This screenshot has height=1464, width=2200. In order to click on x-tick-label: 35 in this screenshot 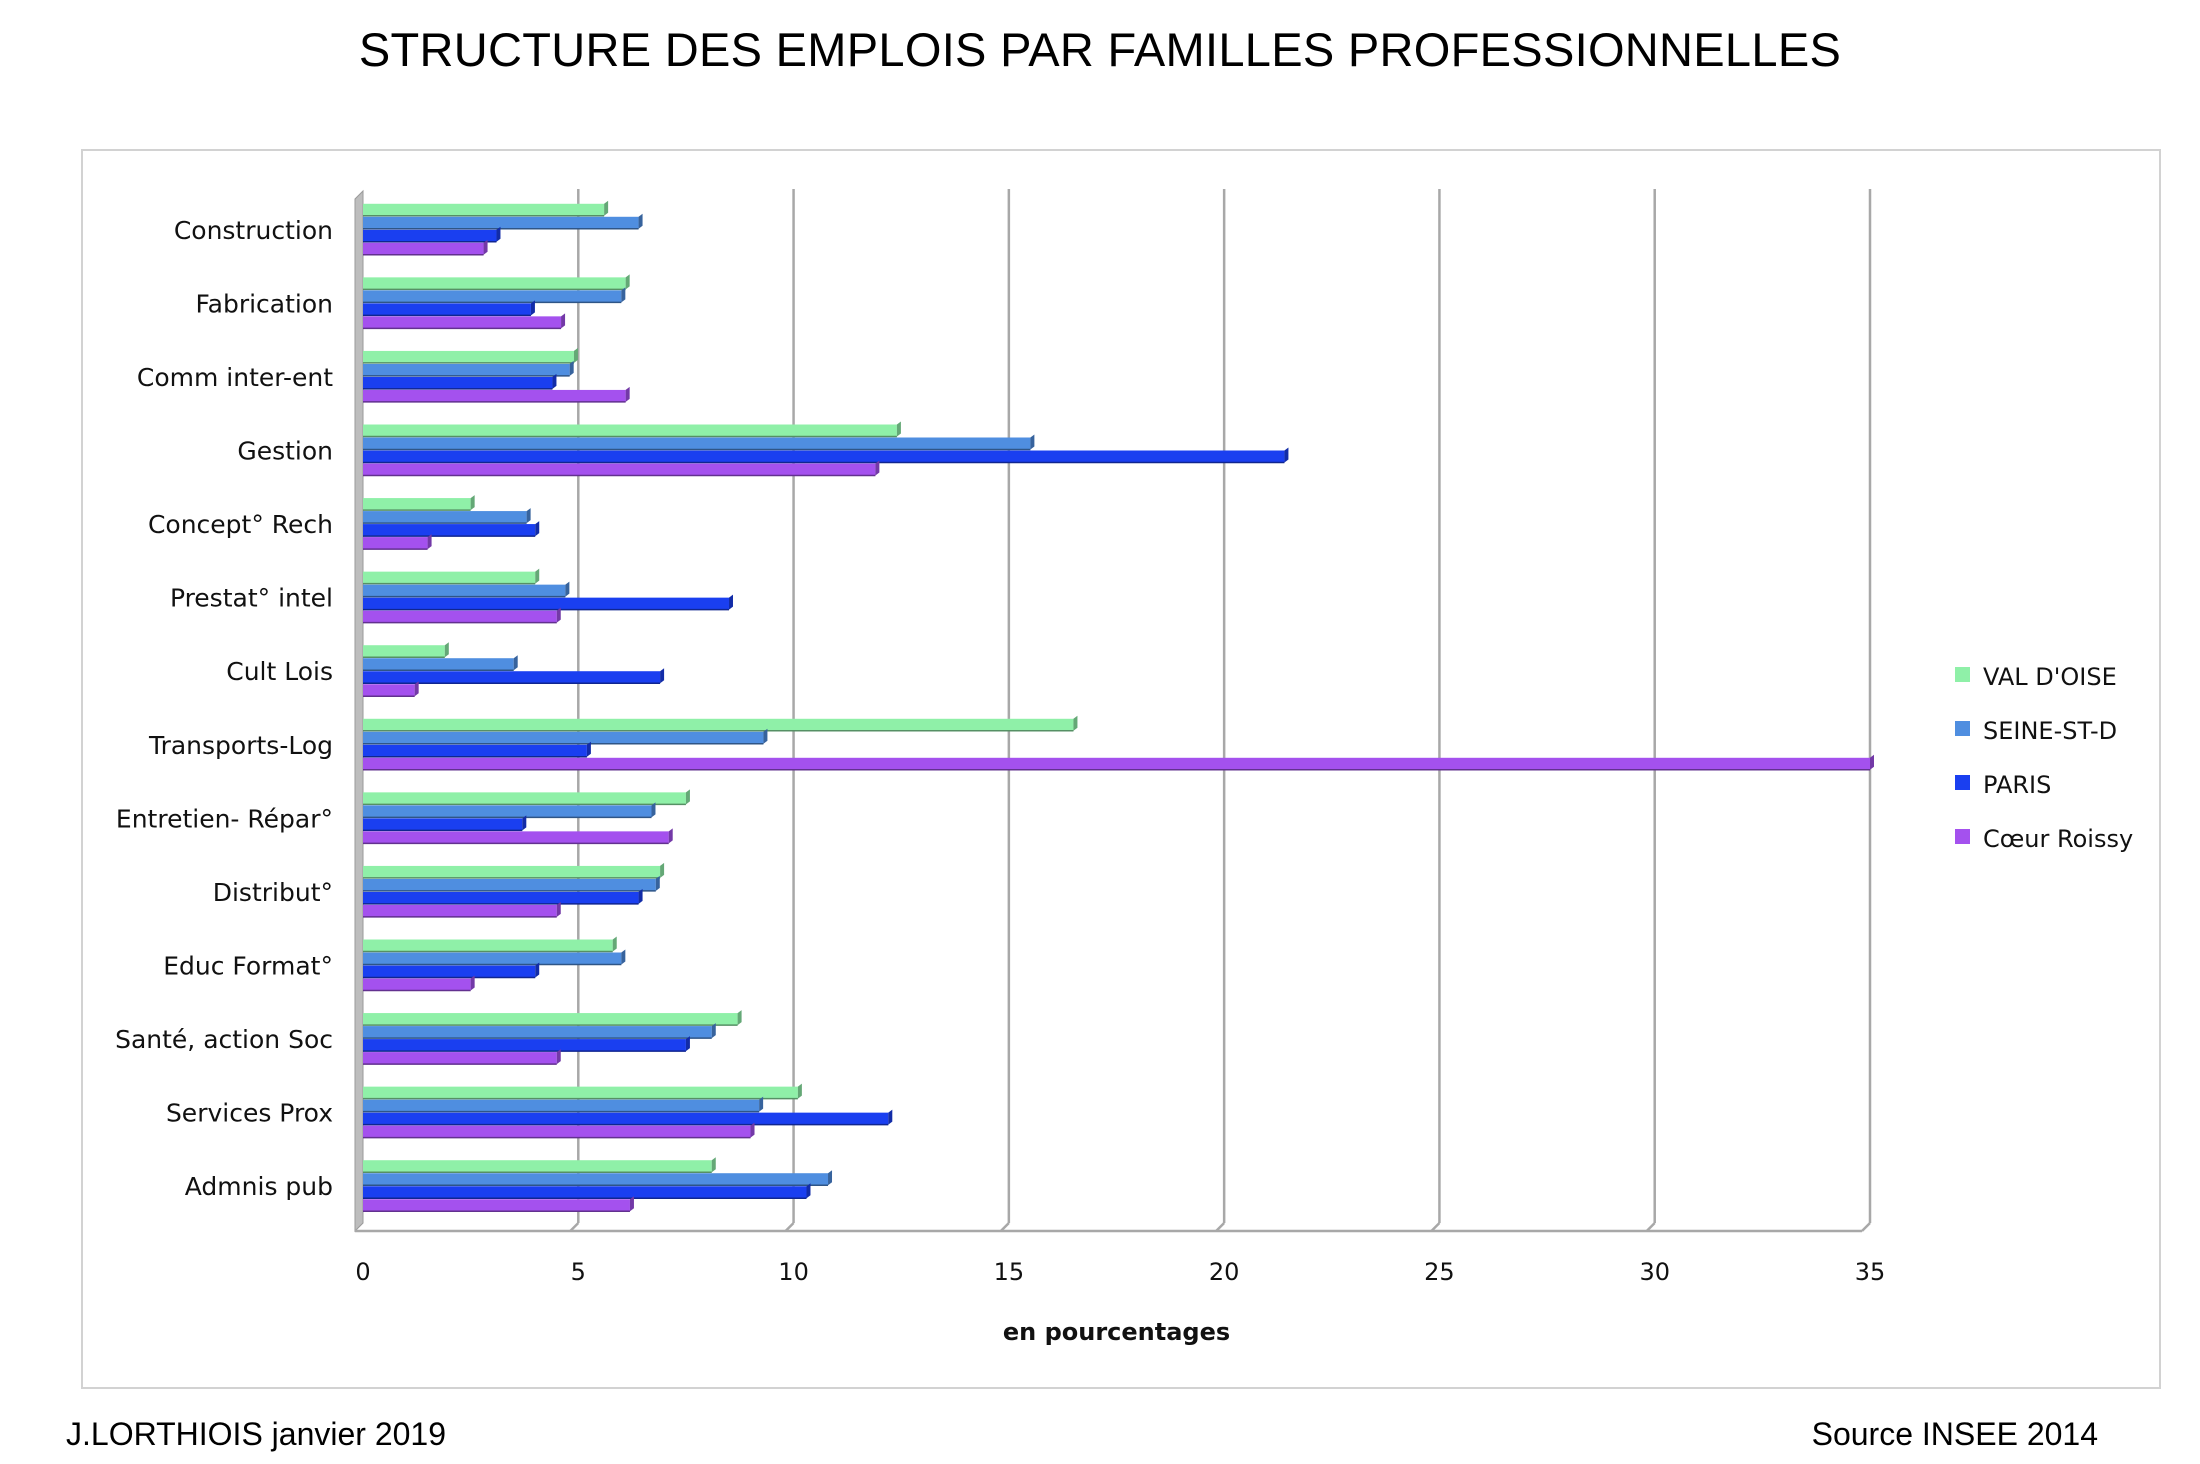, I will do `click(1870, 1272)`.